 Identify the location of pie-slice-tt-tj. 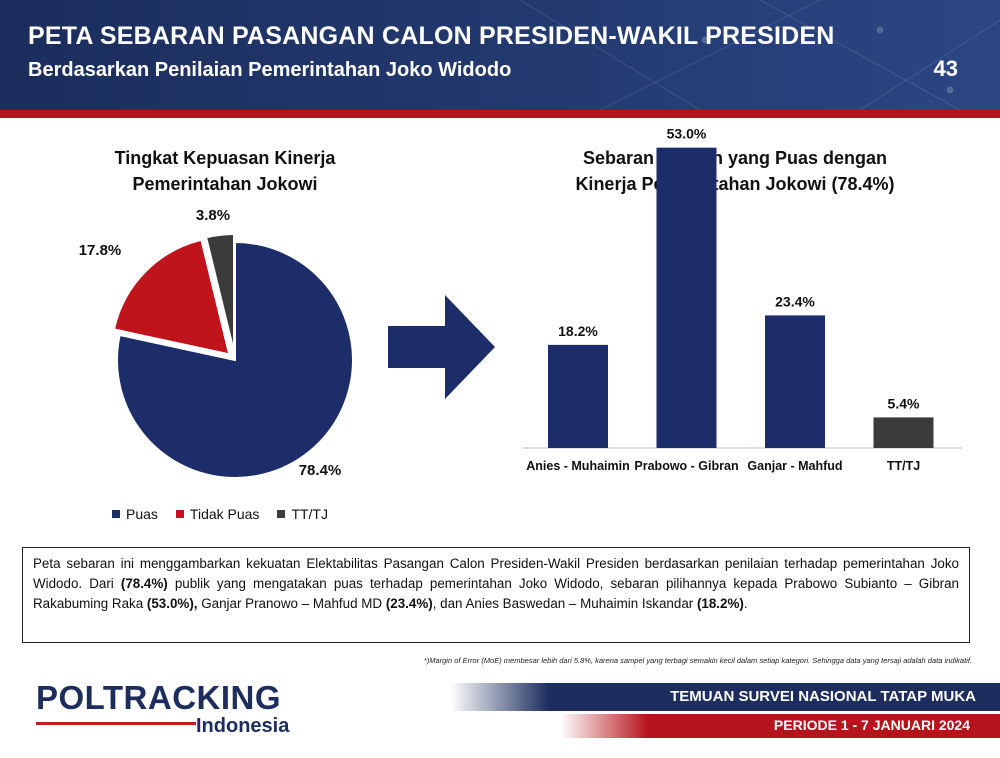
(220, 293).